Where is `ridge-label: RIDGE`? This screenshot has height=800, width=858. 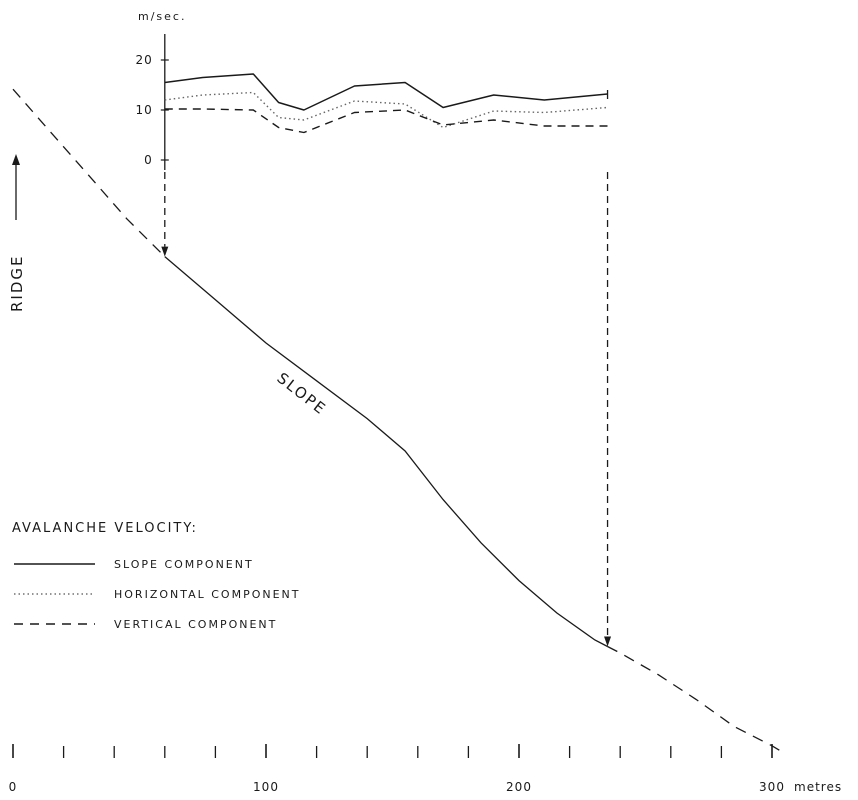
ridge-label: RIDGE is located at coordinates (17, 284).